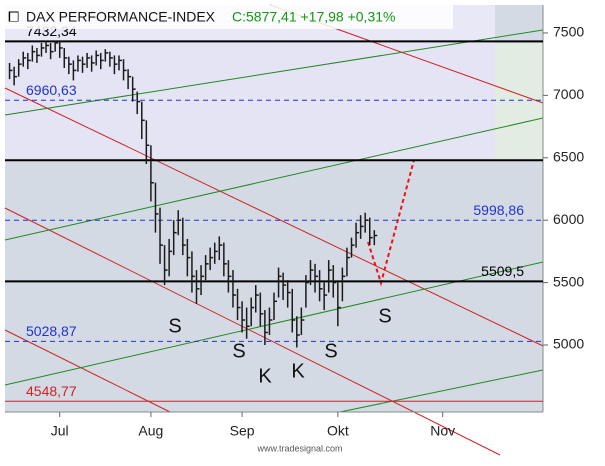 This screenshot has width=605, height=466. Describe the element at coordinates (502, 271) in the screenshot. I see `level-label: 5509,5` at that location.